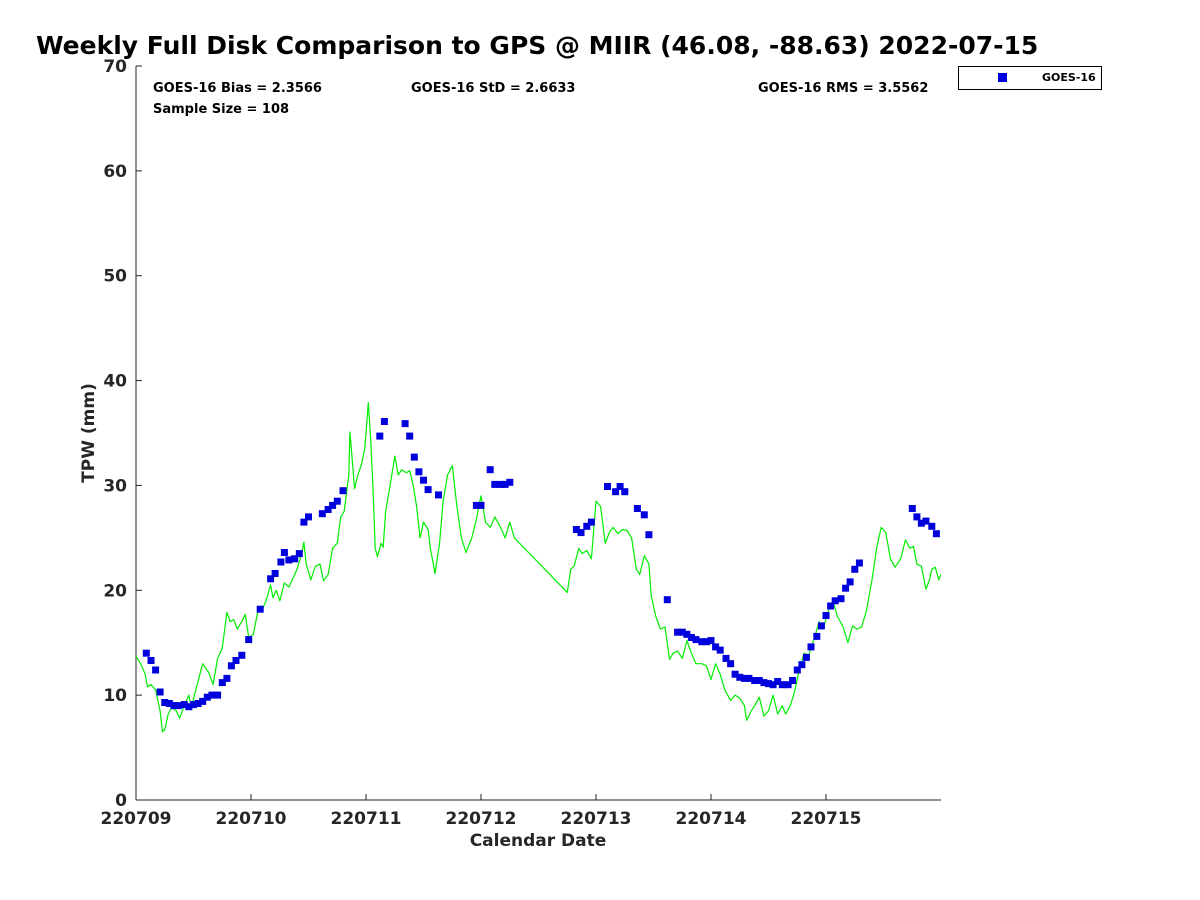  What do you see at coordinates (711, 819) in the screenshot?
I see `x-tick-label: 220714` at bounding box center [711, 819].